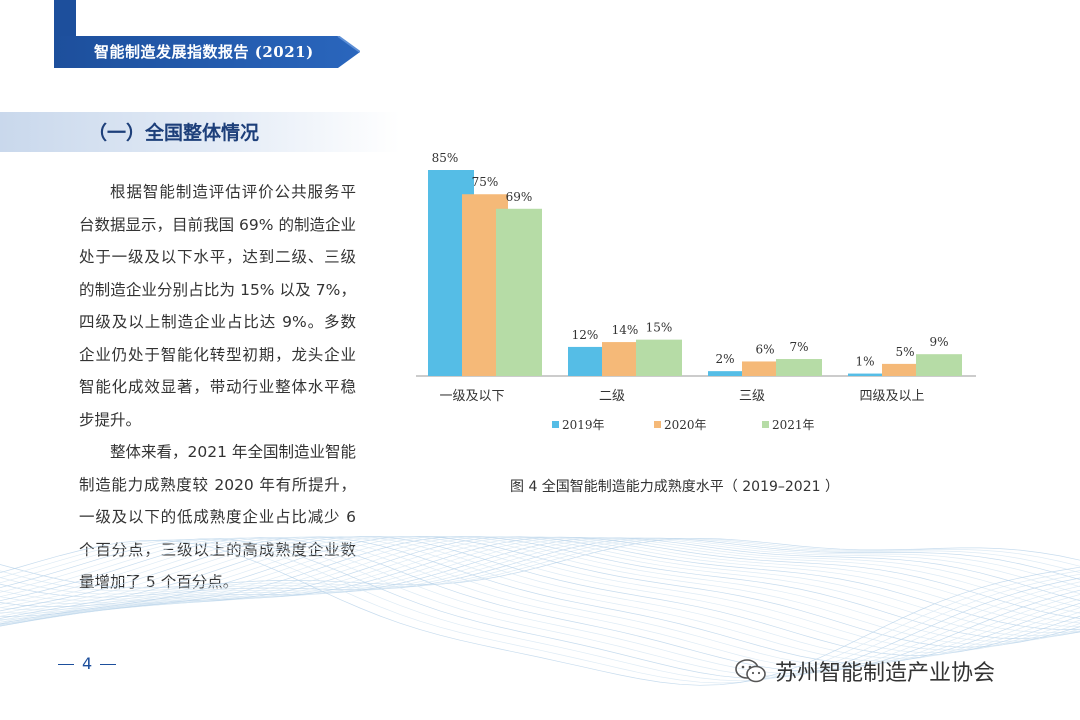 This screenshot has height=720, width=1080. Describe the element at coordinates (174, 133) in the screenshot. I see `section-title: （一）全国整体情况` at that location.